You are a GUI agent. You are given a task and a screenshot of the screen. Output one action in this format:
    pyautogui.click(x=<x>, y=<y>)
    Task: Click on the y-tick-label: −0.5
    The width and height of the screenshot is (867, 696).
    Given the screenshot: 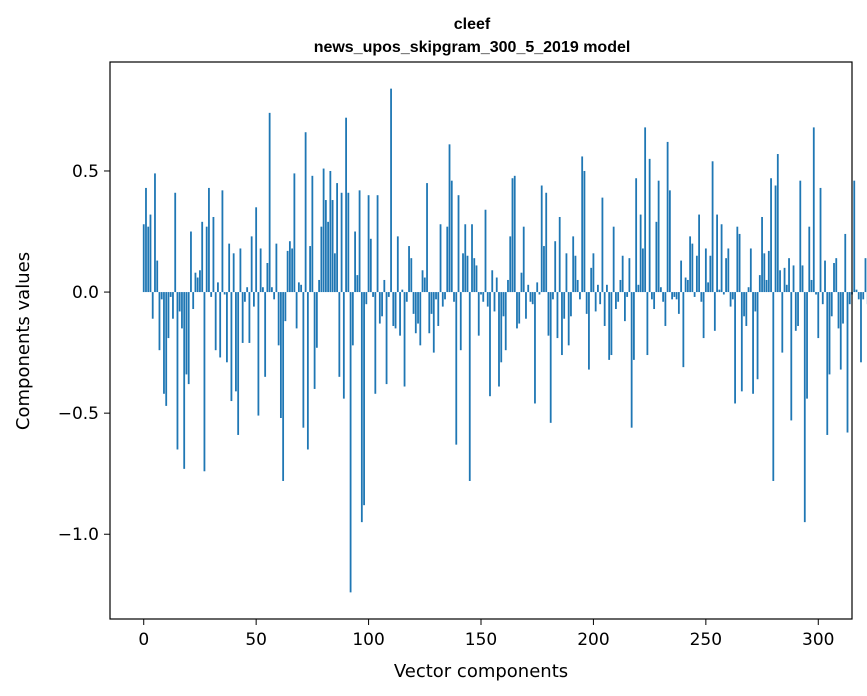 What is the action you would take?
    pyautogui.click(x=78, y=414)
    